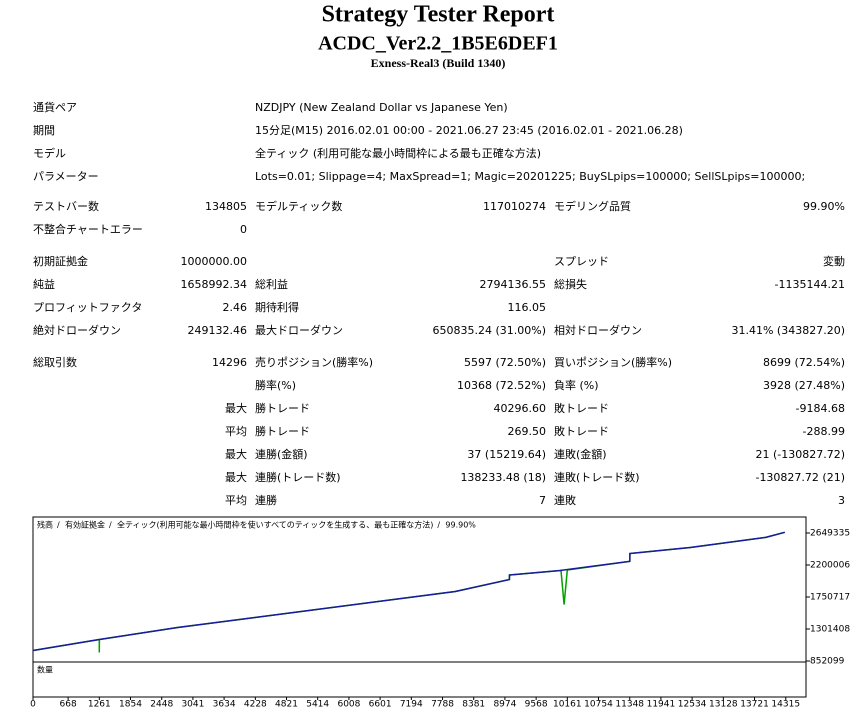 Image resolution: width=857 pixels, height=711 pixels. Describe the element at coordinates (214, 261) in the screenshot. I see `row-value: 1000000.00` at that location.